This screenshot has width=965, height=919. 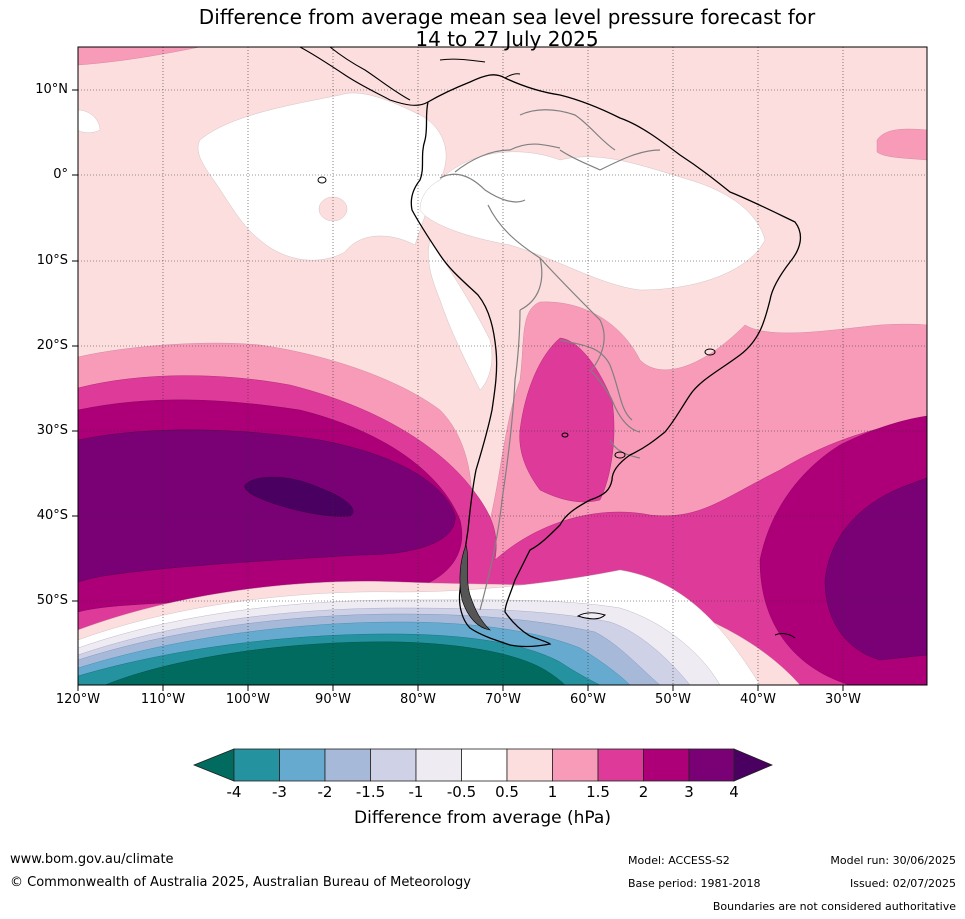 What do you see at coordinates (843, 699) in the screenshot?
I see `lon-label: 30°W` at bounding box center [843, 699].